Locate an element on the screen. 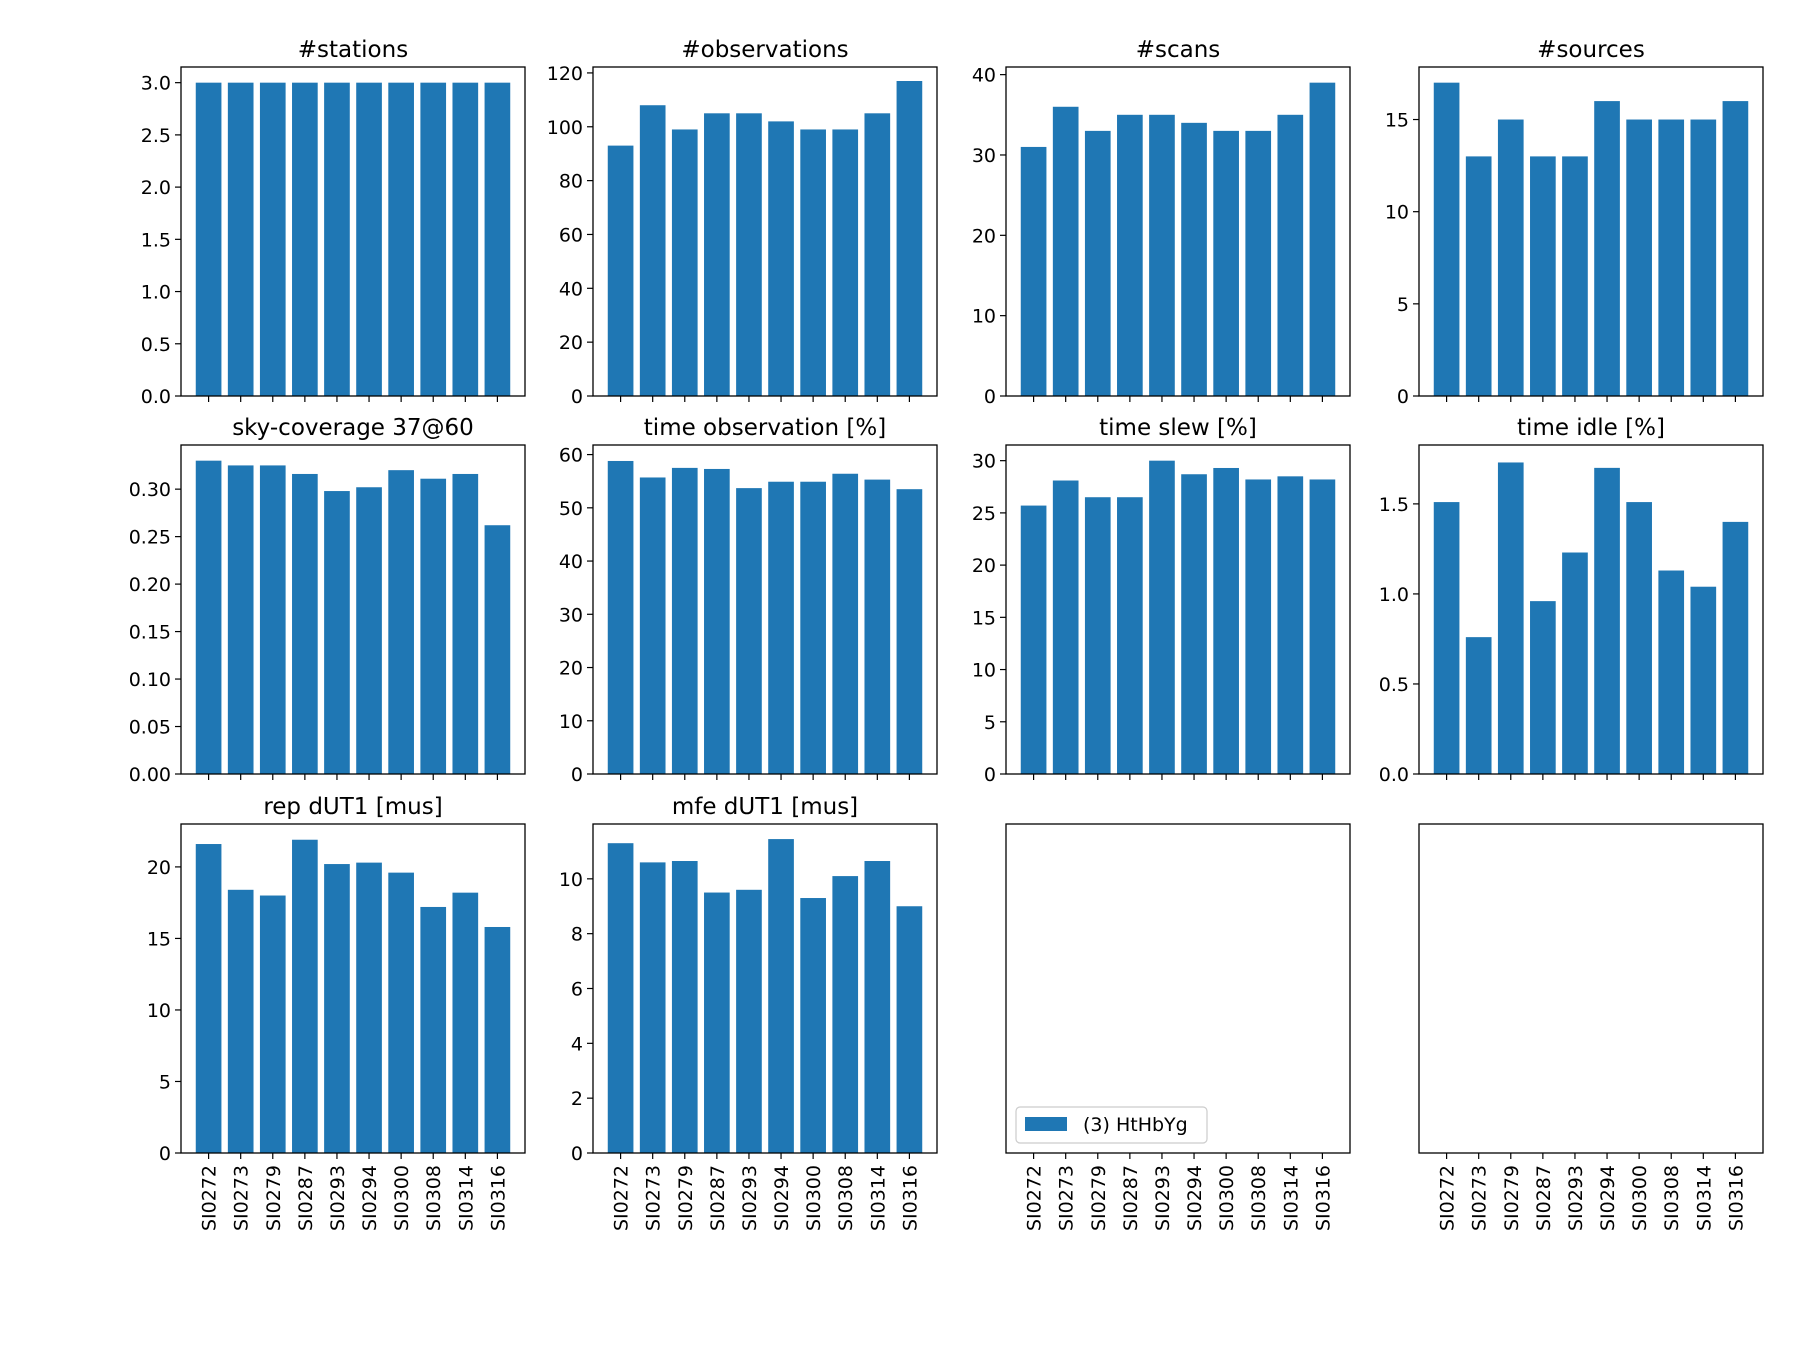 The image size is (1800, 1350). chart-title: mfe dUT1 [mus] is located at coordinates (765, 807).